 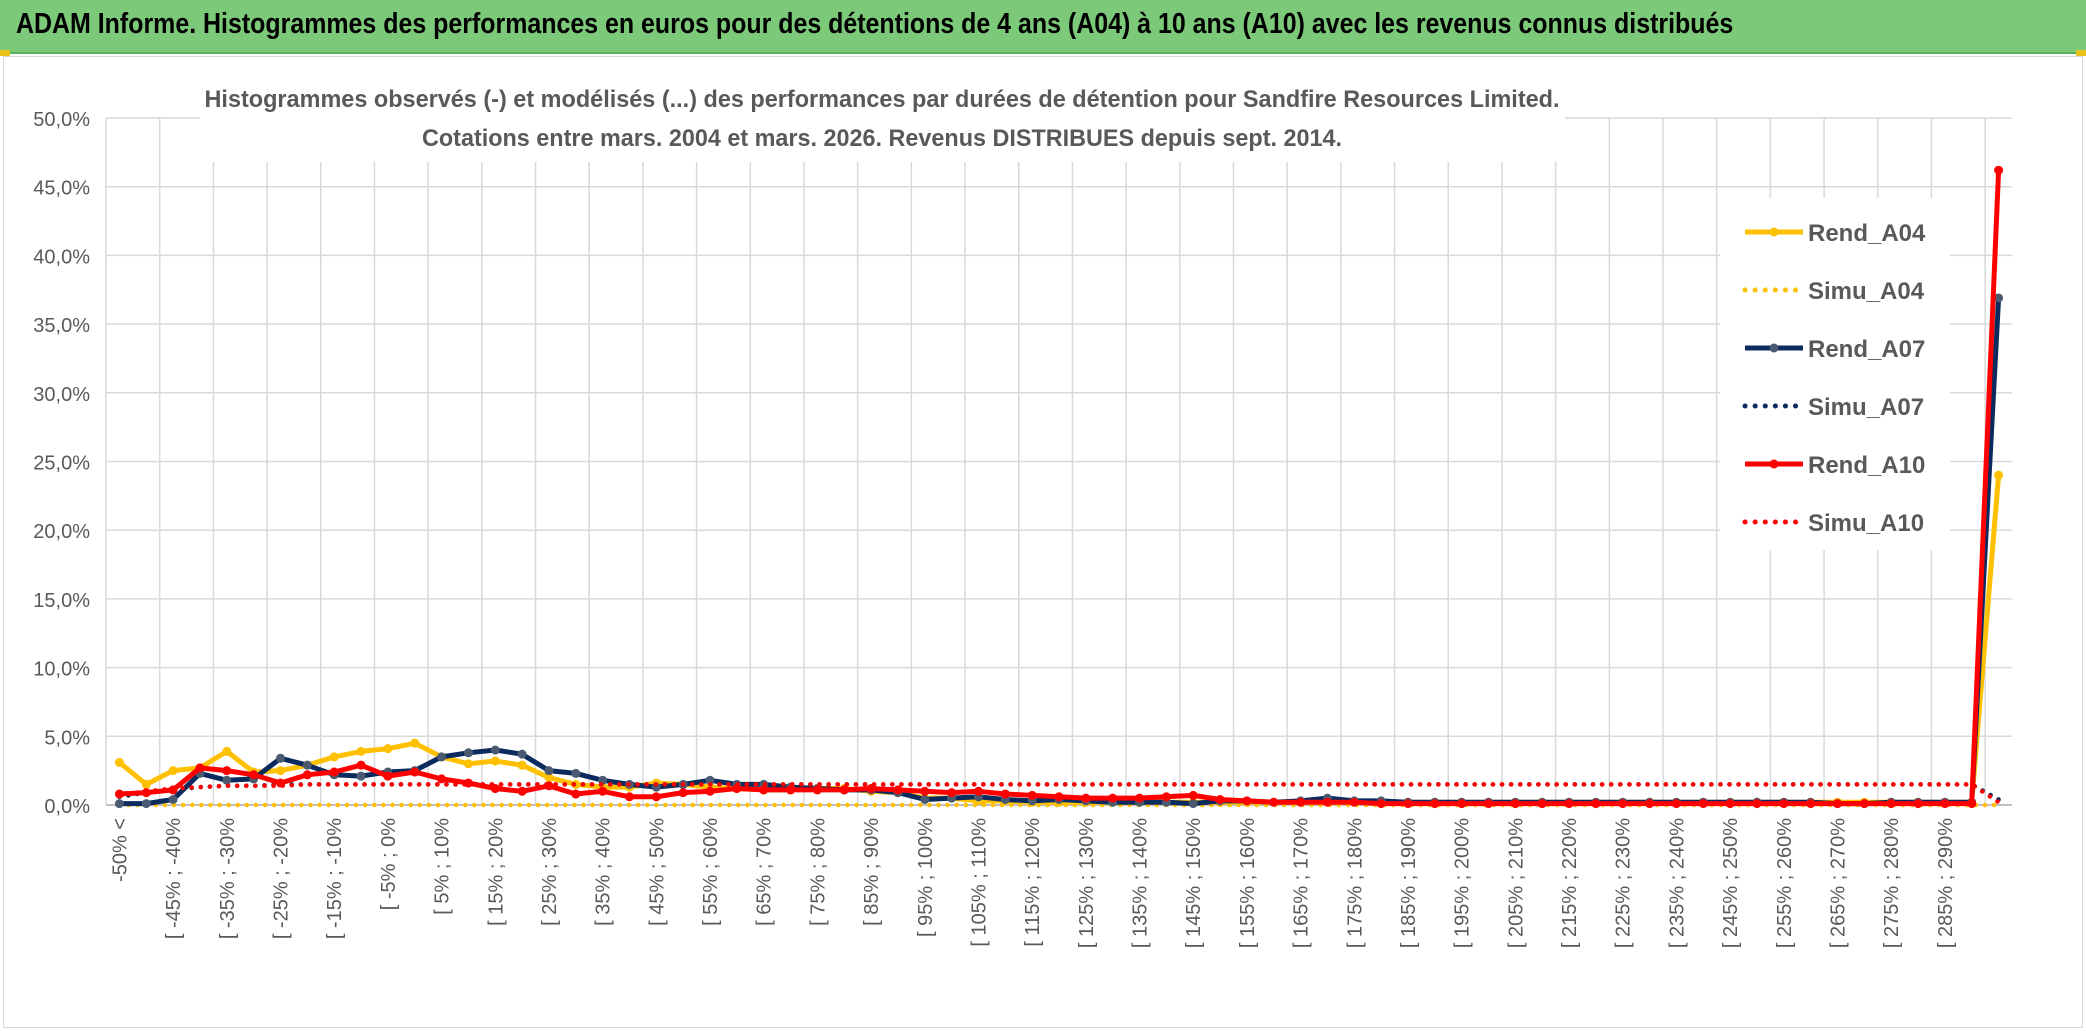 I want to click on legend-label-rend-a04: Rend_A04, so click(x=1867, y=233).